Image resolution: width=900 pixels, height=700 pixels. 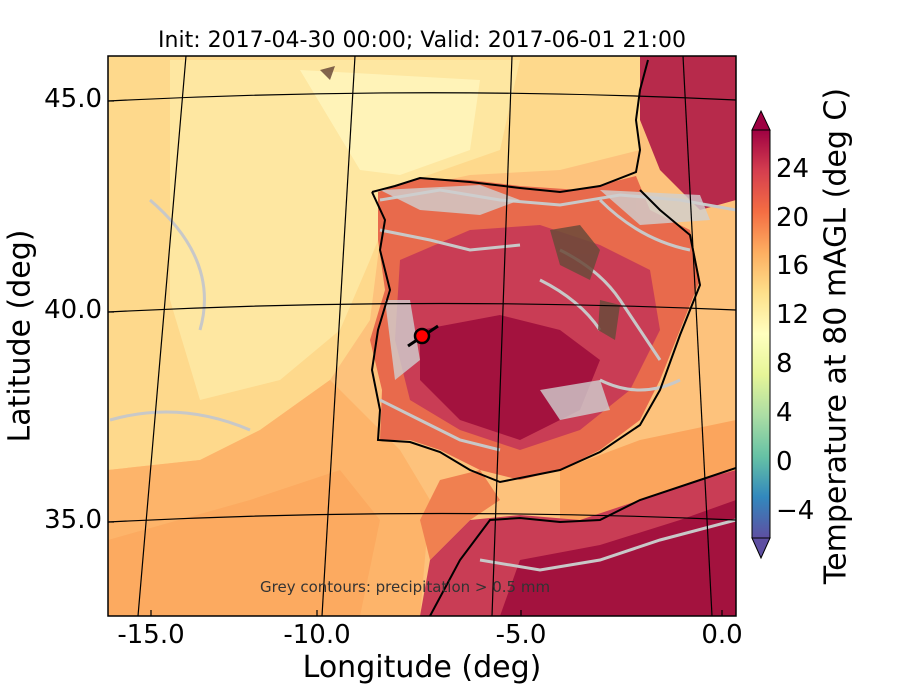 What do you see at coordinates (793, 218) in the screenshot?
I see `colorbar-tick: 20` at bounding box center [793, 218].